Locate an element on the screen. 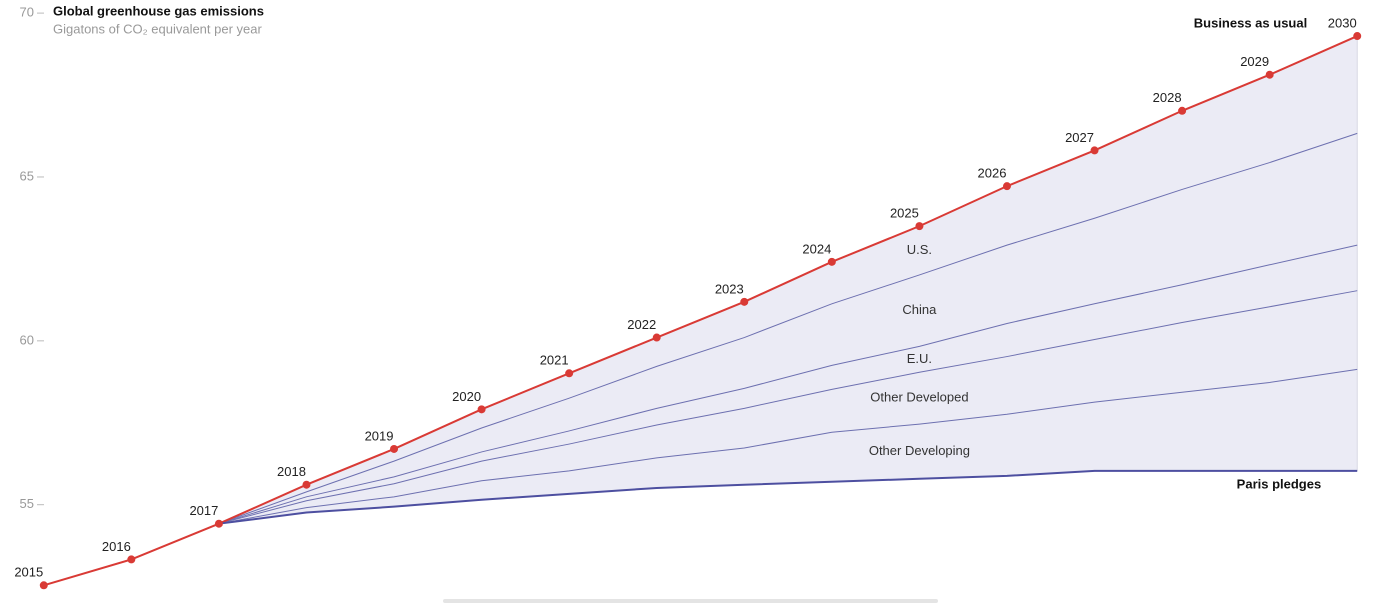 This screenshot has width=1380, height=603. year-label: 2025 is located at coordinates (904, 213).